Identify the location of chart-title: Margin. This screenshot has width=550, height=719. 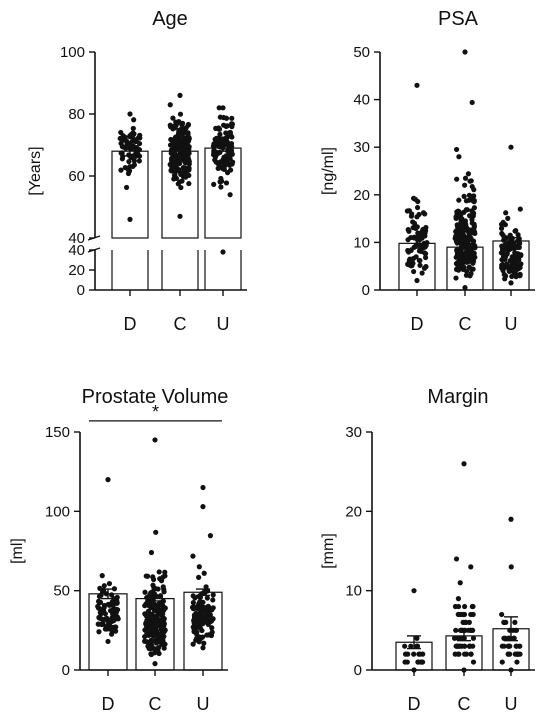
(457, 397).